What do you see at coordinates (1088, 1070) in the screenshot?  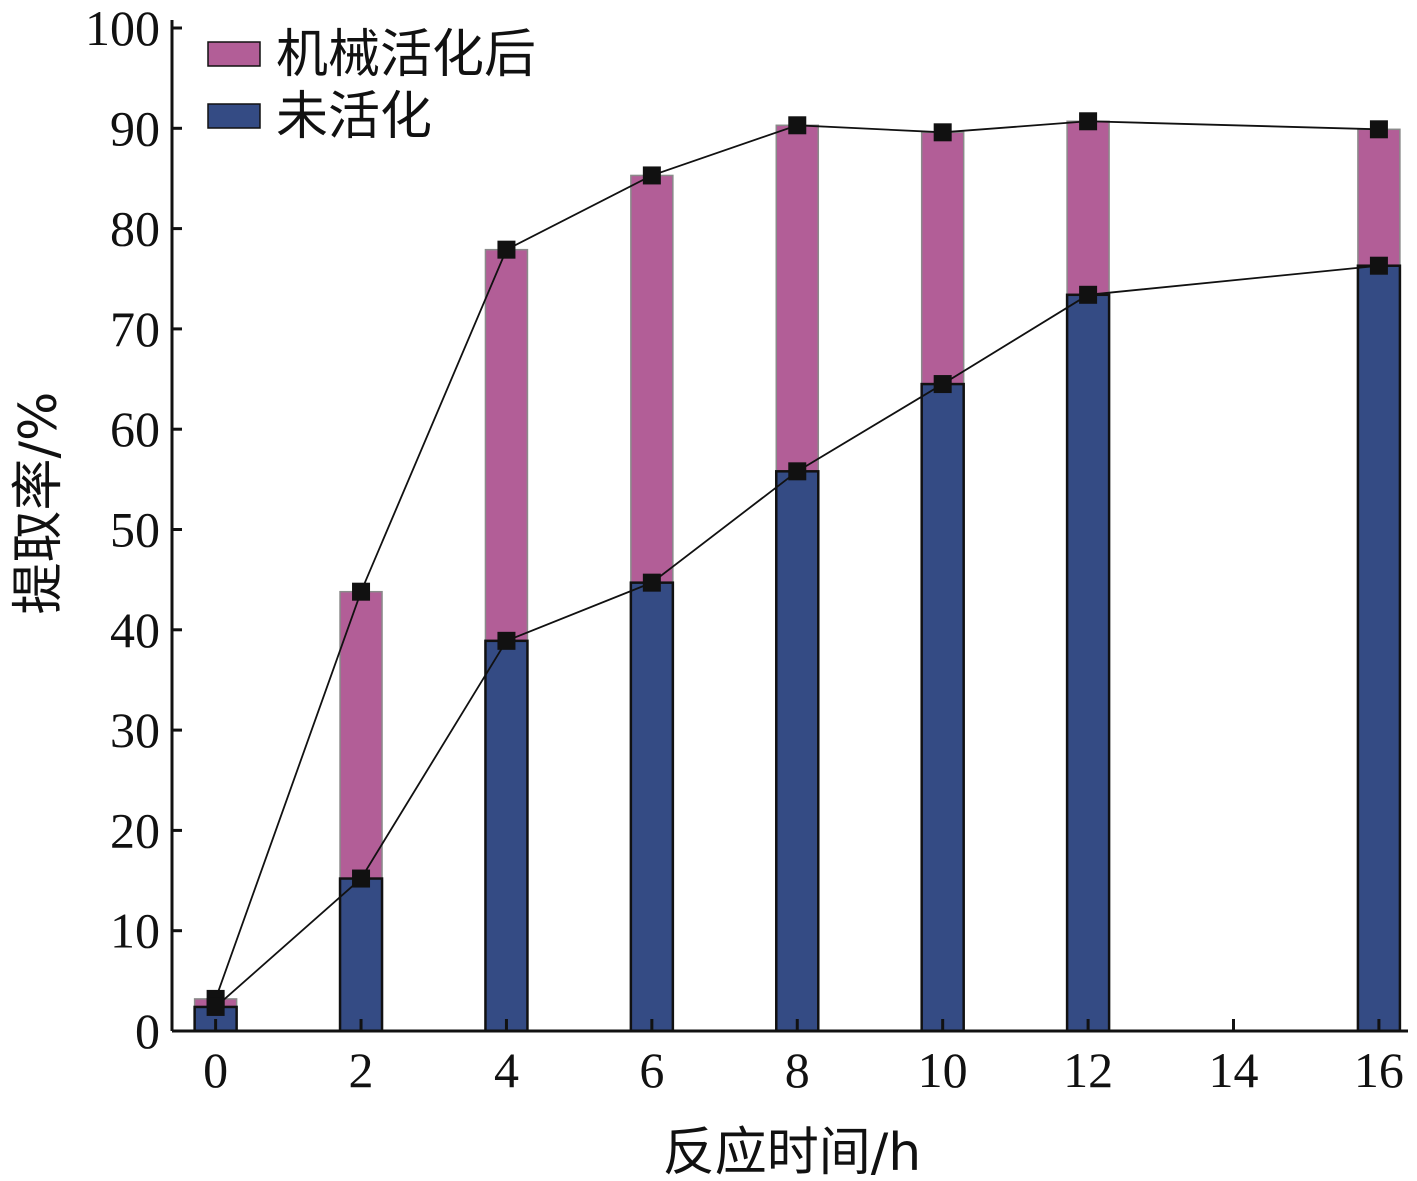 I see `x-tick-label: 12` at bounding box center [1088, 1070].